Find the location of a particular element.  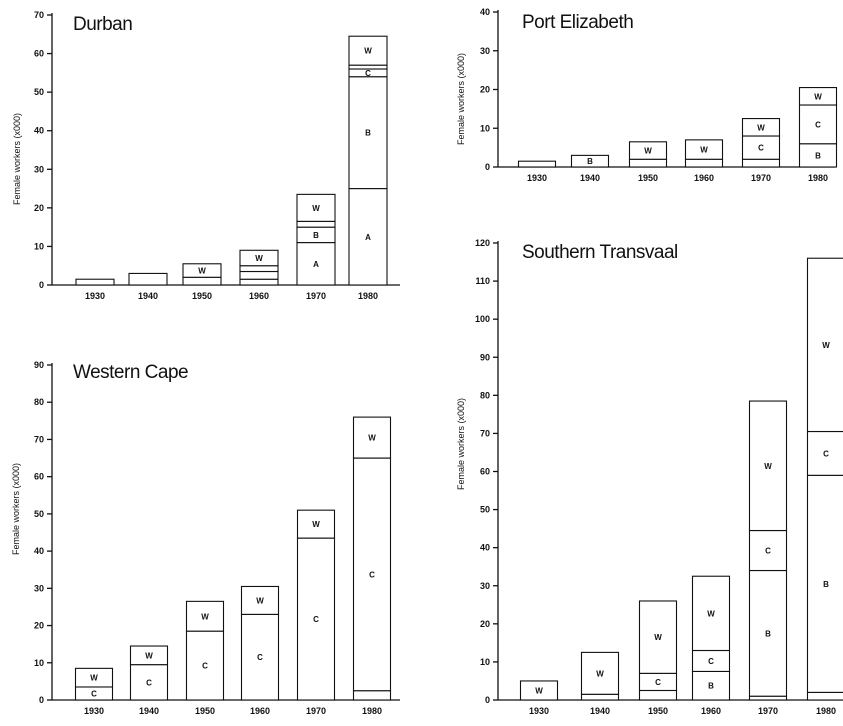

y-tick-label: 40 is located at coordinates (485, 548).